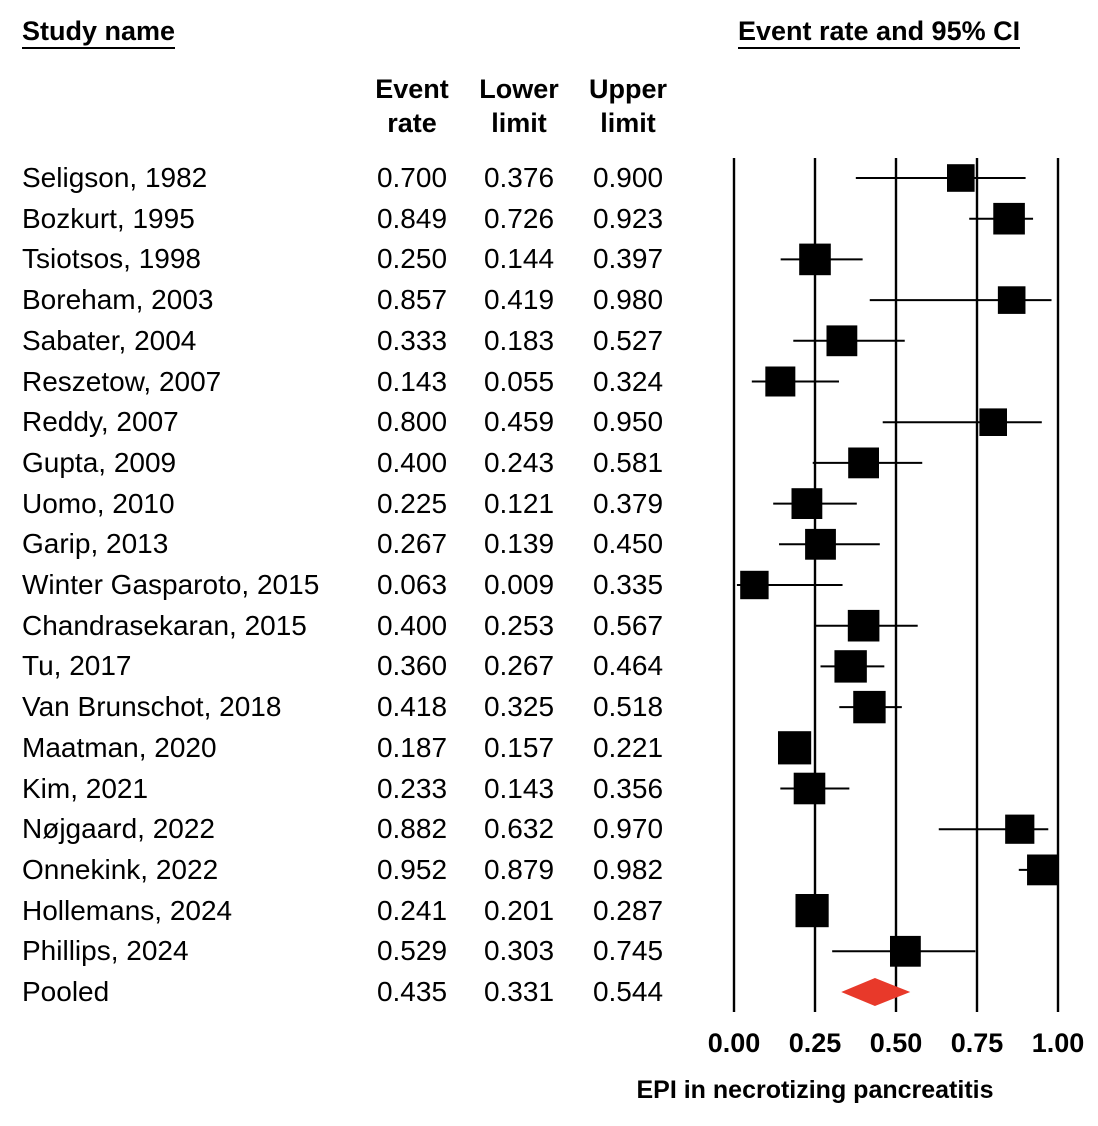  I want to click on table-row: Maatman, 2020 0.187 0.157 0.221, so click(549, 749).